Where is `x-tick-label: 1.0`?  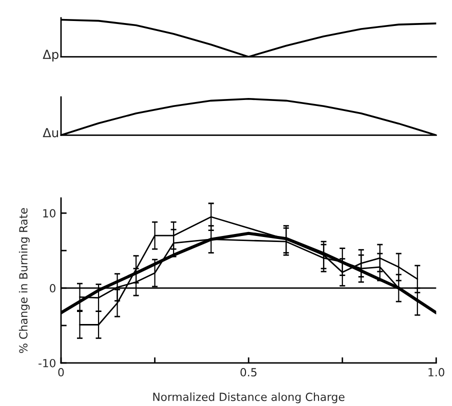 x-tick-label: 1.0 is located at coordinates (436, 372).